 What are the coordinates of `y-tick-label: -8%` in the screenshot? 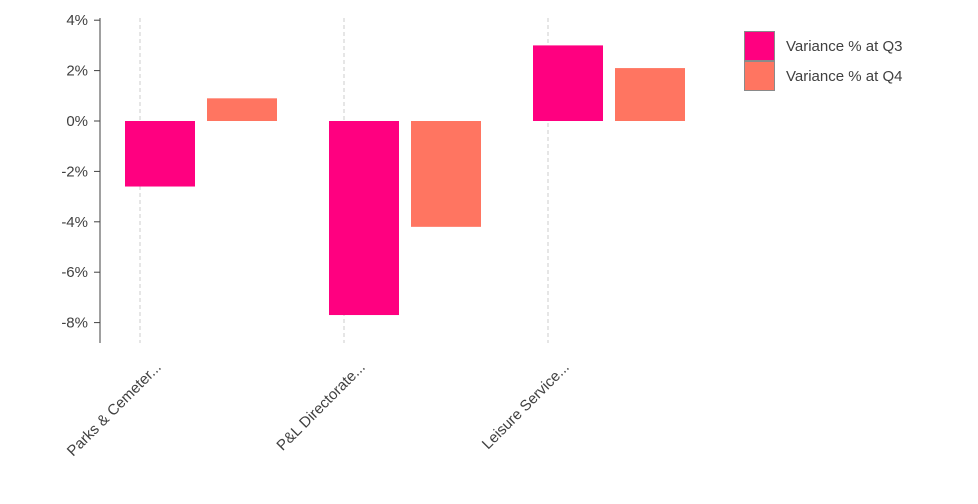 It's located at (74, 323).